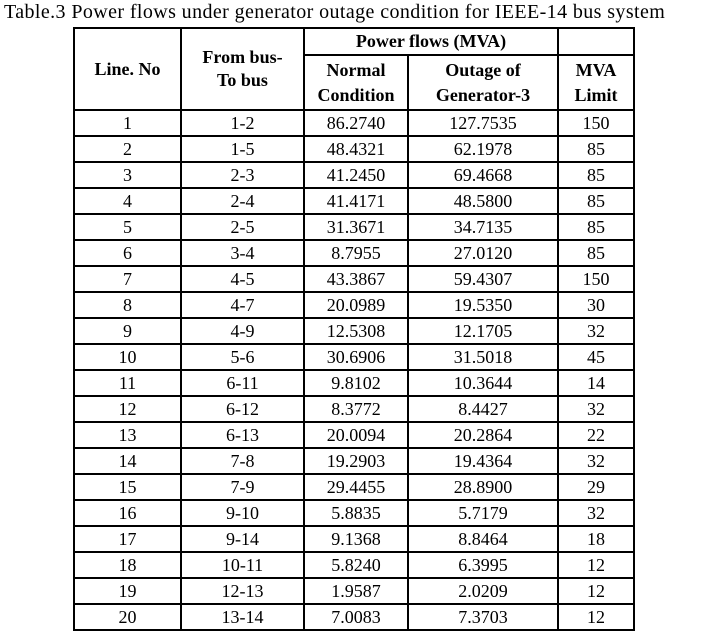  I want to click on cell-line-no: 15, so click(127, 487).